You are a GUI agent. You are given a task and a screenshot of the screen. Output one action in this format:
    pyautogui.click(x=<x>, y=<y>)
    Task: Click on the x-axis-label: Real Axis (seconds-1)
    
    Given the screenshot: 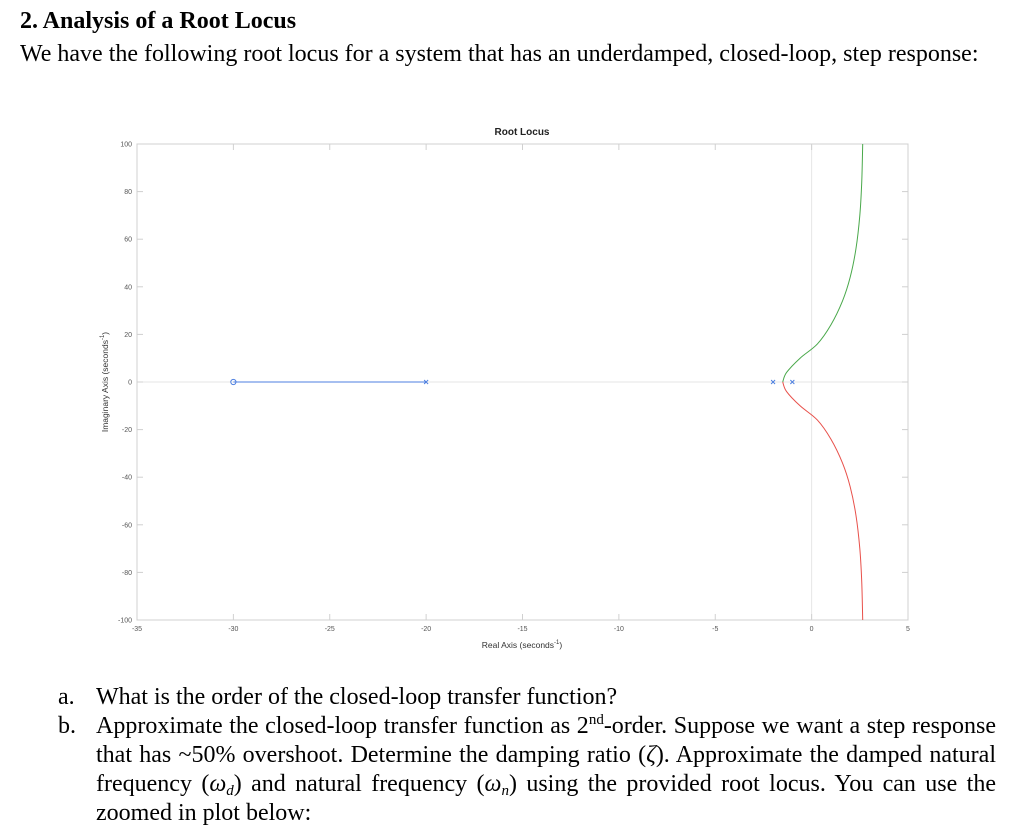 What is the action you would take?
    pyautogui.click(x=522, y=645)
    